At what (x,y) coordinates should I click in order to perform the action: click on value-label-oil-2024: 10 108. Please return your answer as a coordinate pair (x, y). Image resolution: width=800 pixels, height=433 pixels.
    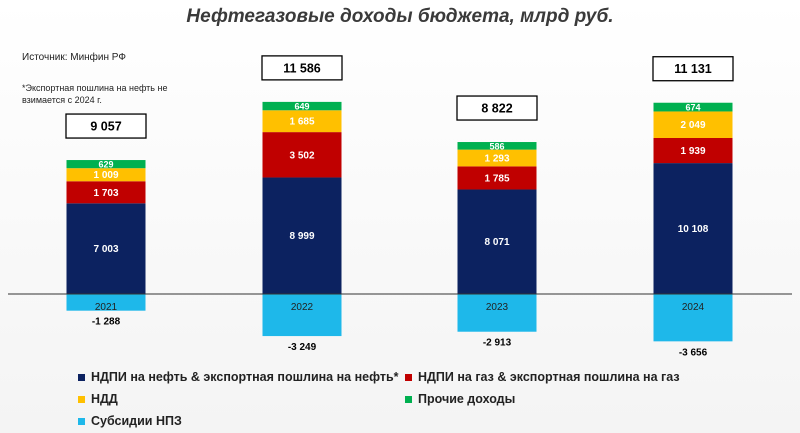
    Looking at the image, I should click on (693, 229).